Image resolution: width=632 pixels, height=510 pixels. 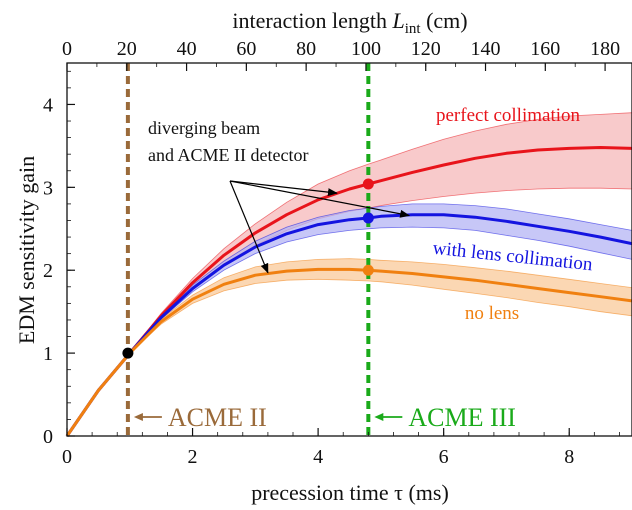 What do you see at coordinates (26, 250) in the screenshot?
I see `y-axis-title: EDM sensitivity gain` at bounding box center [26, 250].